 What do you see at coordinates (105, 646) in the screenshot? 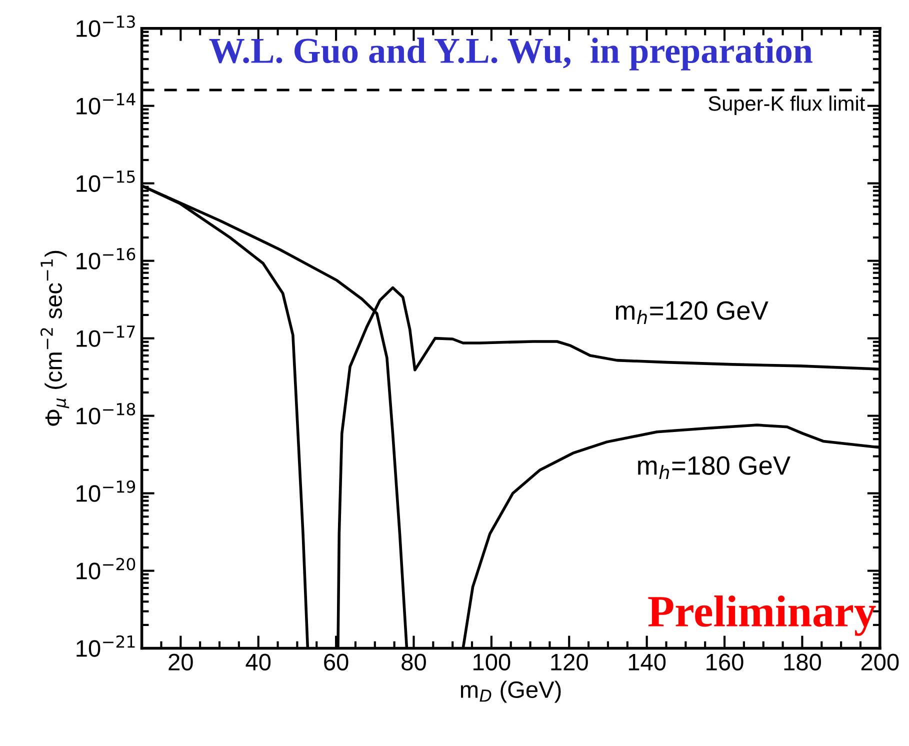
I see `y-tick-label: 10$^{−21}$` at bounding box center [105, 646].